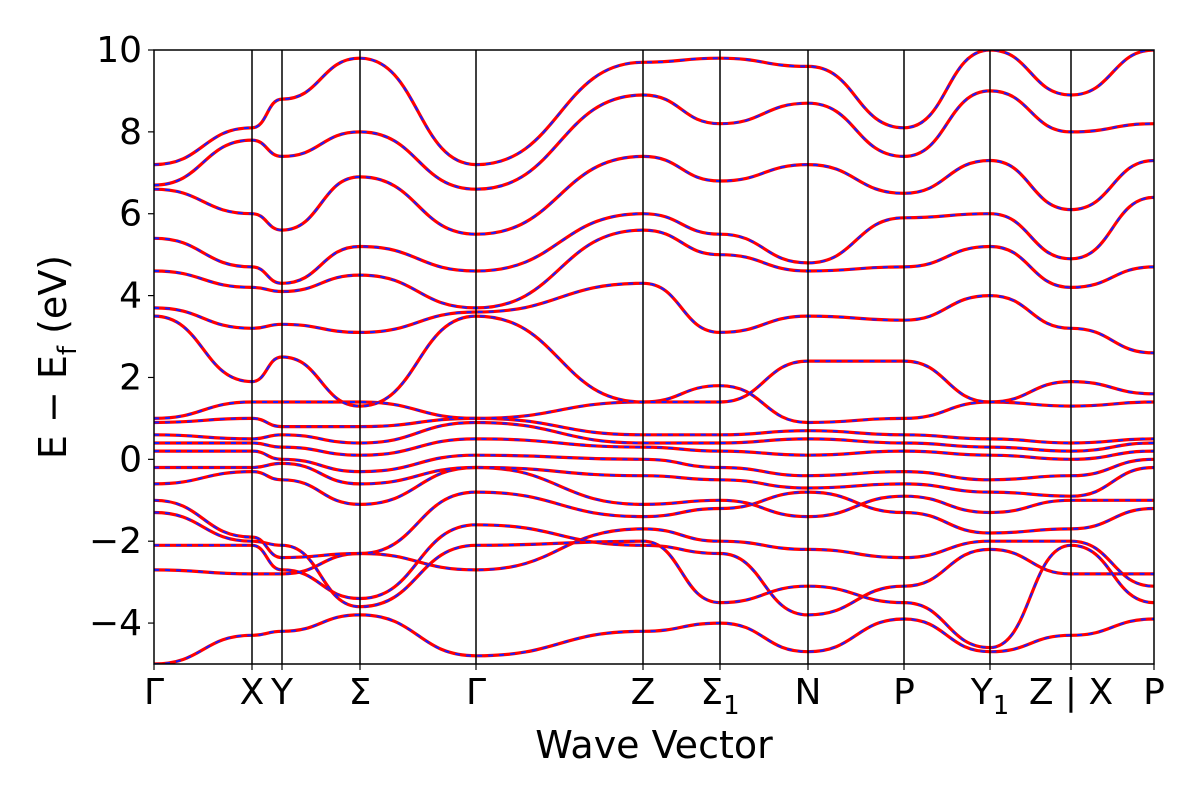 Image resolution: width=1200 pixels, height=800 pixels. I want to click on x-tick-label-text: N, so click(808, 692).